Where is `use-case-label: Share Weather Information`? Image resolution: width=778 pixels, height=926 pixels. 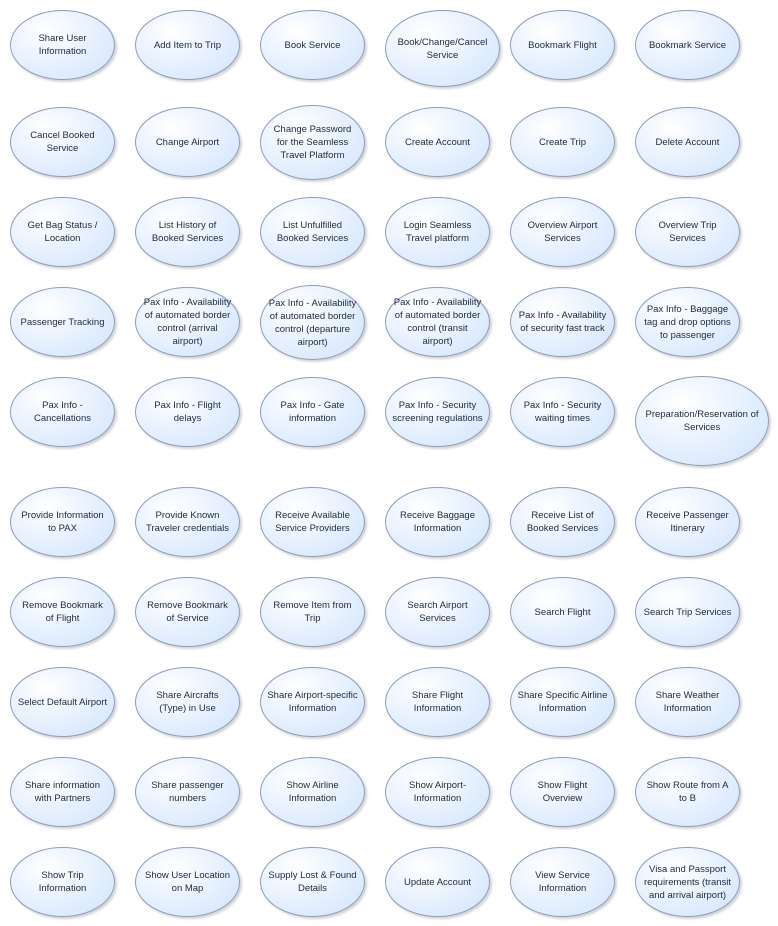 use-case-label: Share Weather Information is located at coordinates (687, 702).